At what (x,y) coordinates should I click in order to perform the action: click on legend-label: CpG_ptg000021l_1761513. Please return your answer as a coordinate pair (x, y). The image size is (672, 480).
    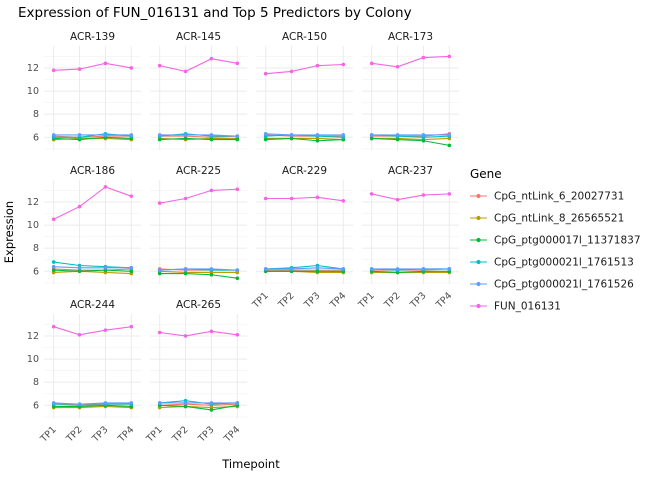
    Looking at the image, I should click on (564, 263).